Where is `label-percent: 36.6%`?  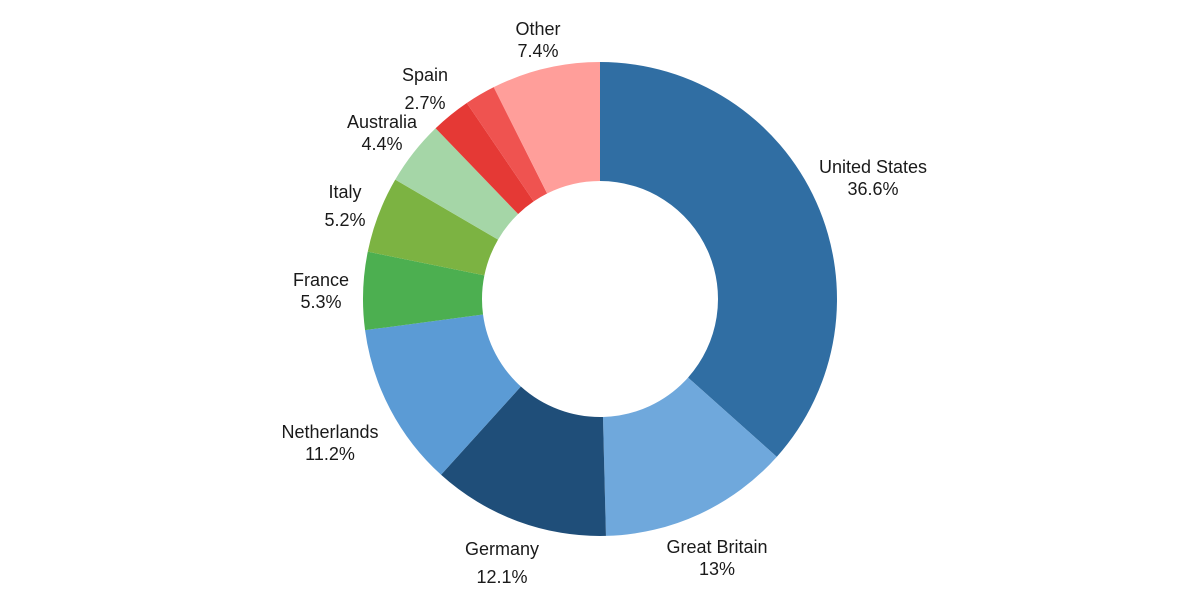 label-percent: 36.6% is located at coordinates (873, 189).